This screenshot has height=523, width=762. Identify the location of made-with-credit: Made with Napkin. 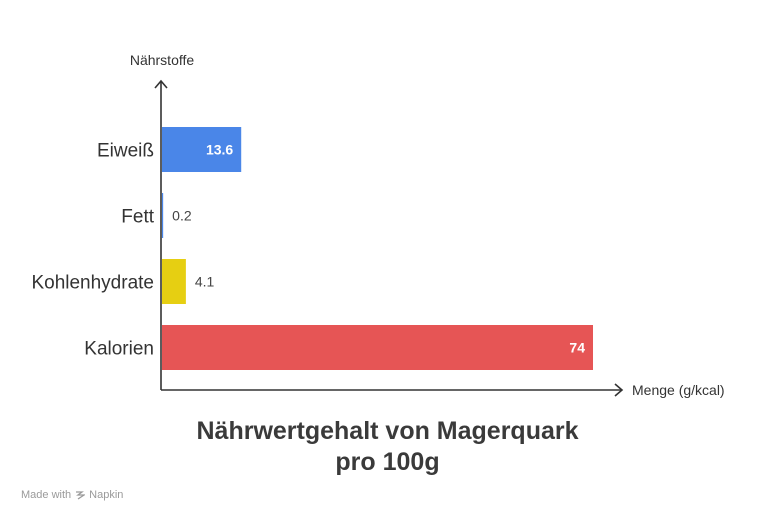
(72, 495).